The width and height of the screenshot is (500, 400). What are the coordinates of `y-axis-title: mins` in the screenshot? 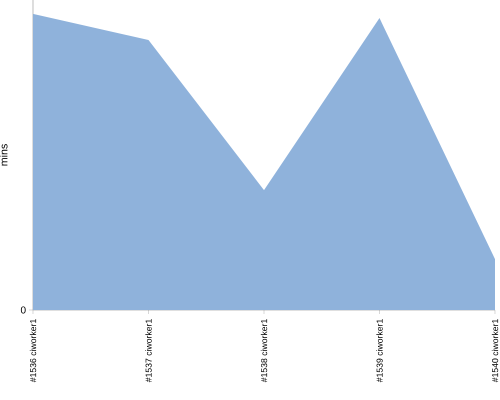 It's located at (4, 155).